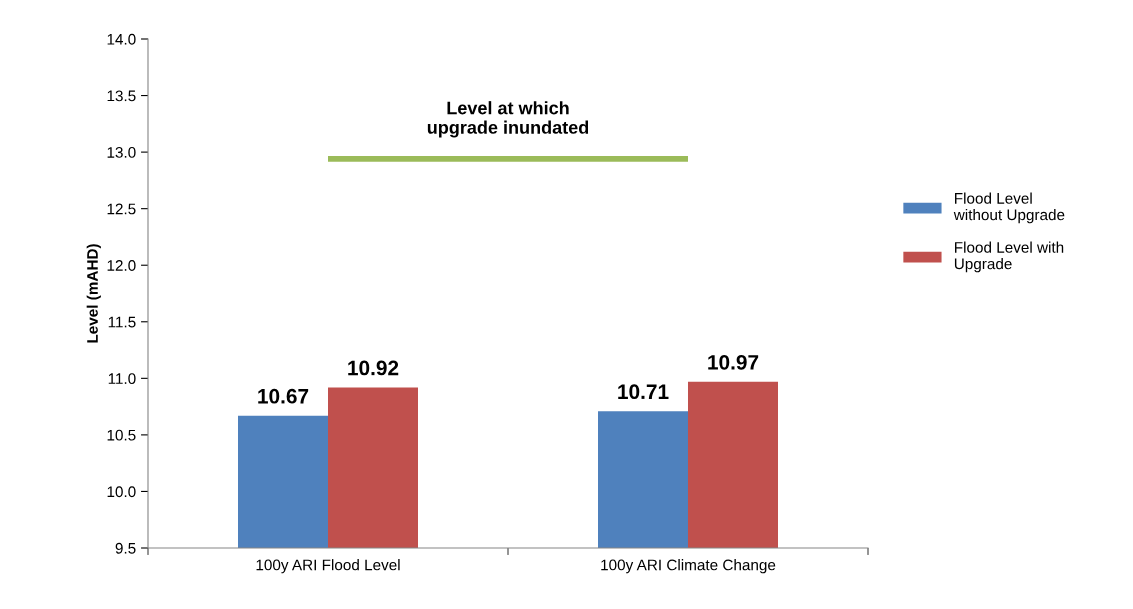  I want to click on data-label: 10.97, so click(733, 362).